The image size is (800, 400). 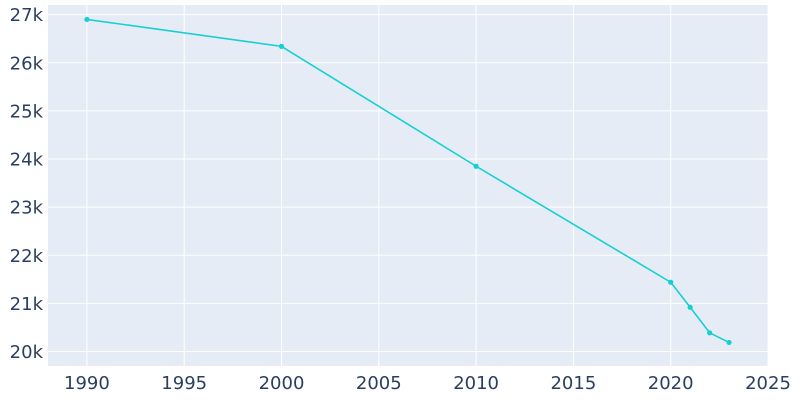 What do you see at coordinates (27, 208) in the screenshot?
I see `y-tick-label: 23k` at bounding box center [27, 208].